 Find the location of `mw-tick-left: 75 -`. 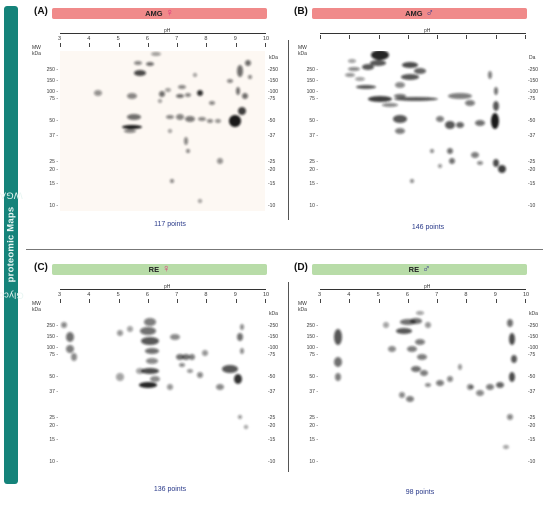

mw-tick-left: 75 - is located at coordinates (53, 99).